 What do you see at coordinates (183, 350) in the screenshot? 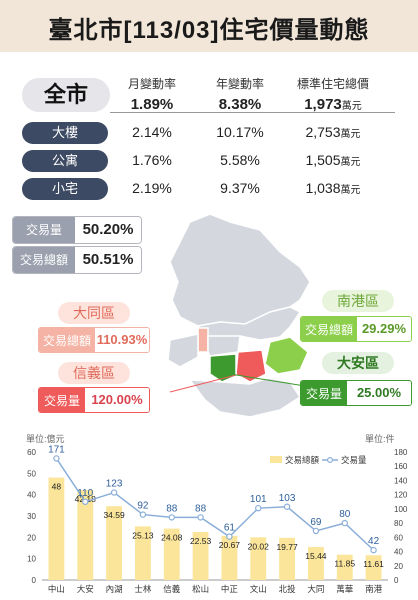
I see `map-west-region` at bounding box center [183, 350].